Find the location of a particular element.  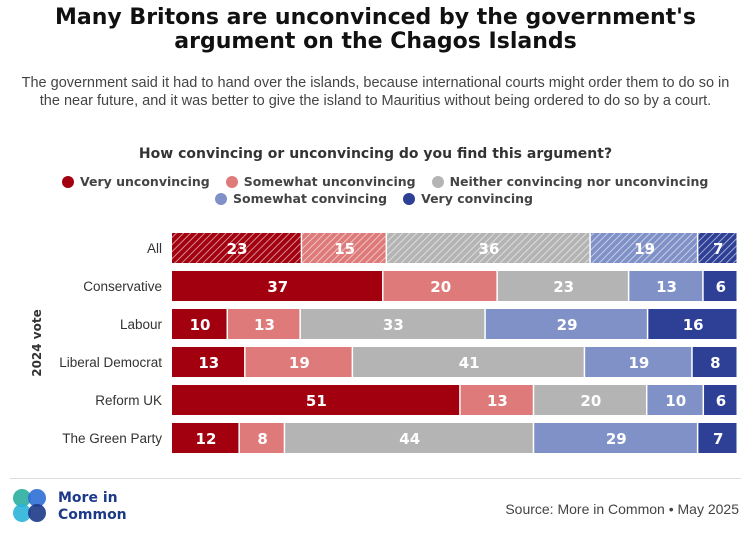

legend-item: Very unconvincing is located at coordinates (136, 181).